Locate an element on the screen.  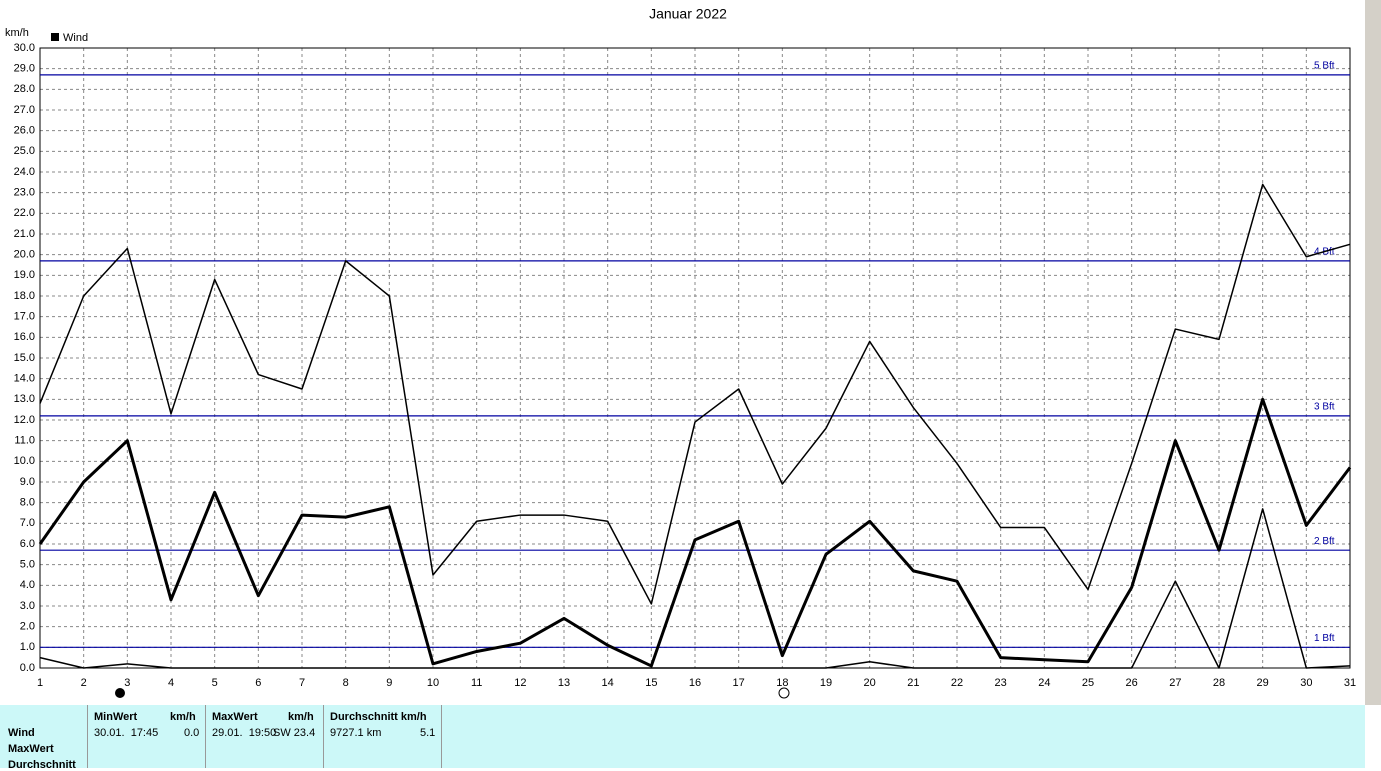
y-tick-label: 27.0 is located at coordinates (24, 110).